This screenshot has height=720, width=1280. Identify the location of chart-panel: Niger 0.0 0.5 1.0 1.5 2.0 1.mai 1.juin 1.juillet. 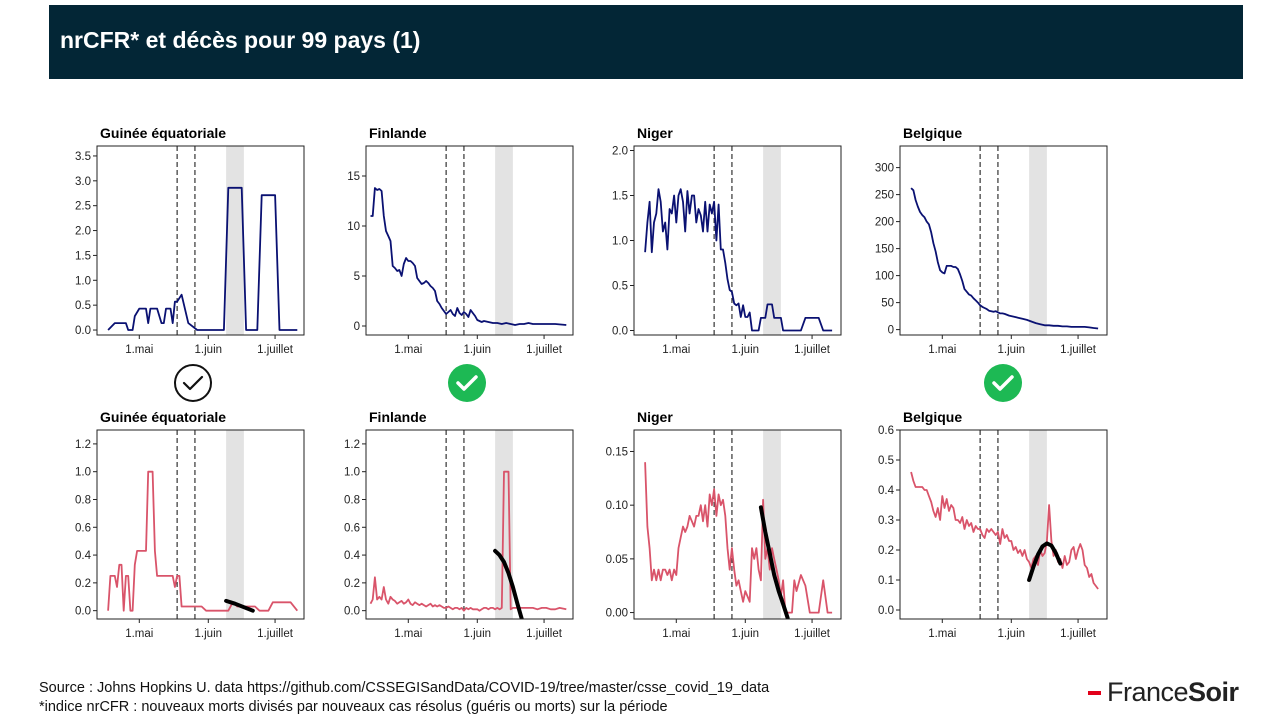
(727, 240).